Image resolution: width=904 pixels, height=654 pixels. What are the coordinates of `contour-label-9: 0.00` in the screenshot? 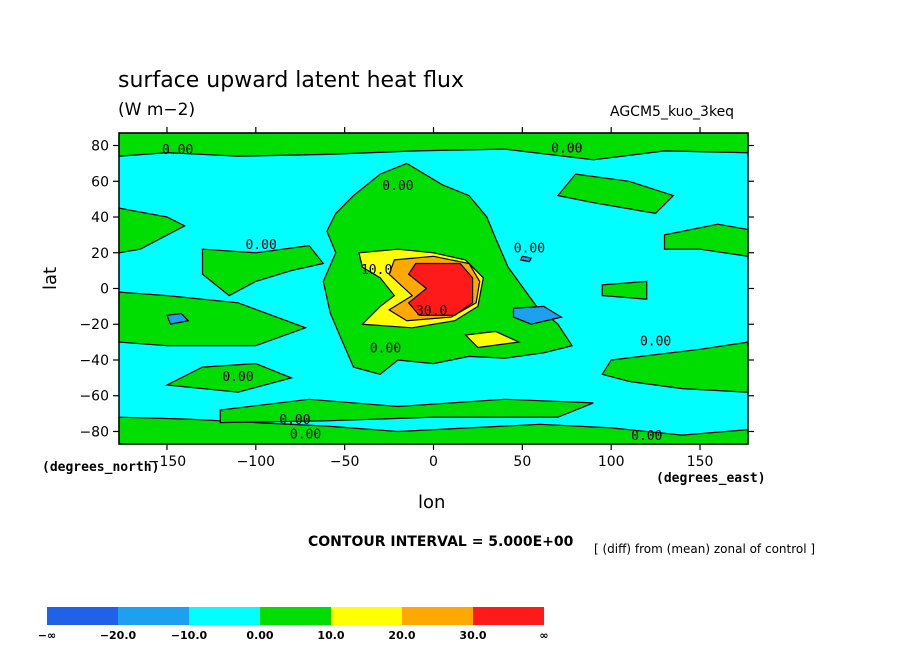 It's located at (237, 377).